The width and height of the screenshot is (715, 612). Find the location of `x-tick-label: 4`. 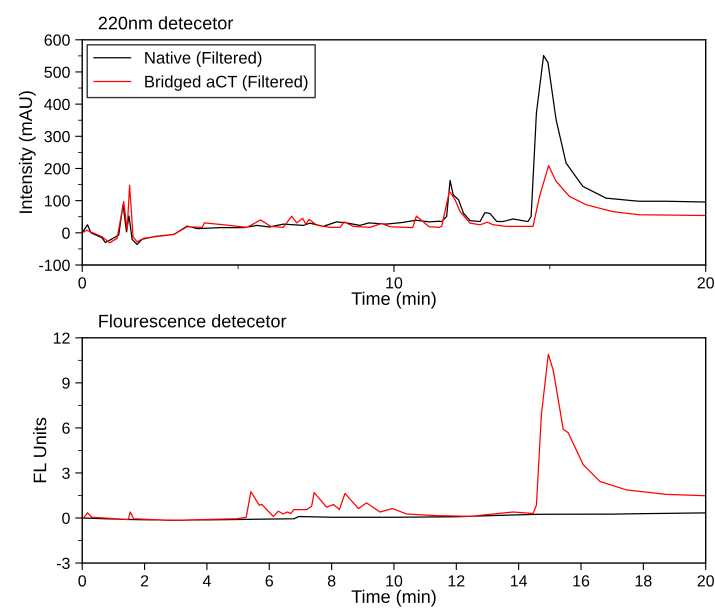

x-tick-label: 4 is located at coordinates (206, 580).